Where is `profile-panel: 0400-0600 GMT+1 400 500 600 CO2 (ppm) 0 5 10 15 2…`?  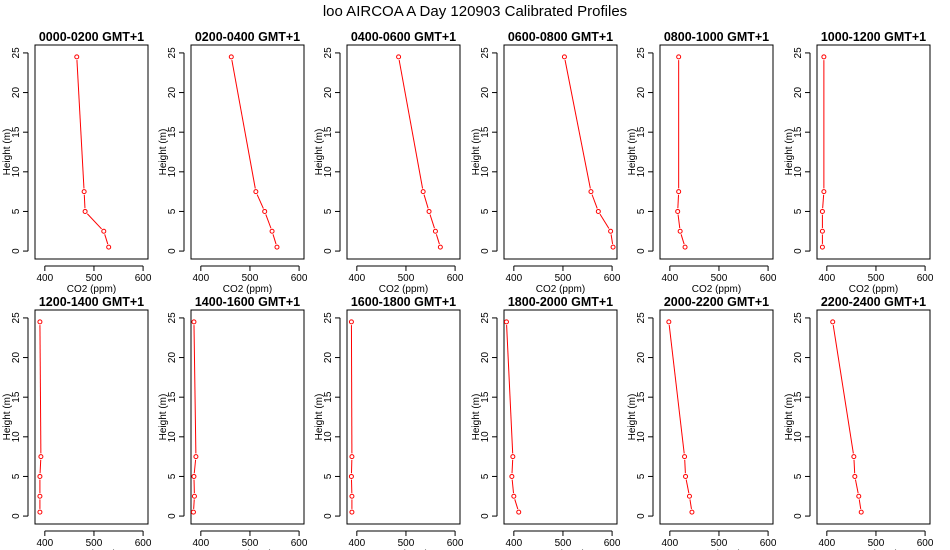 profile-panel: 0400-0600 GMT+1 400 500 600 CO2 (ppm) 0 5 10 15 2… is located at coordinates (389, 162).